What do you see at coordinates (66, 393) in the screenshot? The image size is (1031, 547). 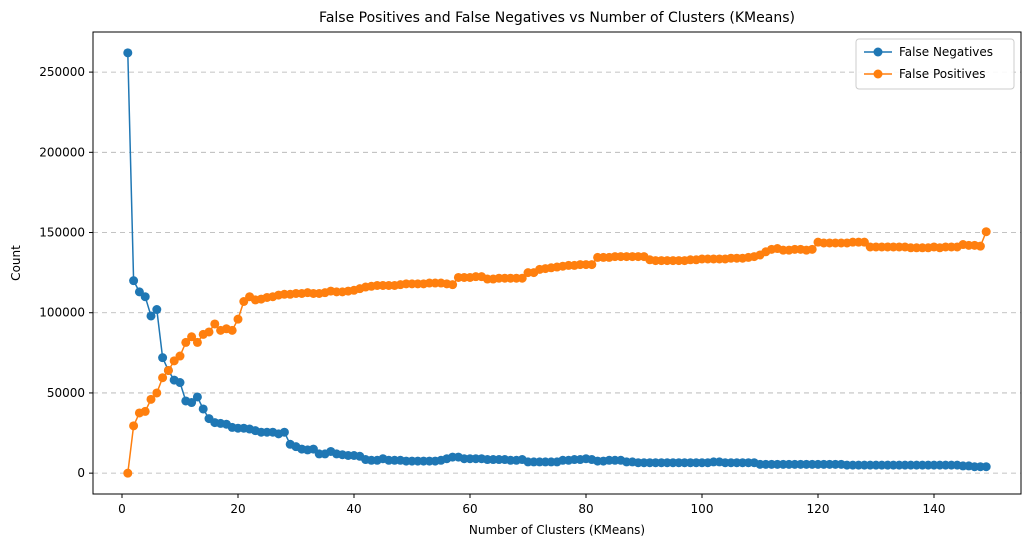 I see `y-tick-label: 50000` at bounding box center [66, 393].